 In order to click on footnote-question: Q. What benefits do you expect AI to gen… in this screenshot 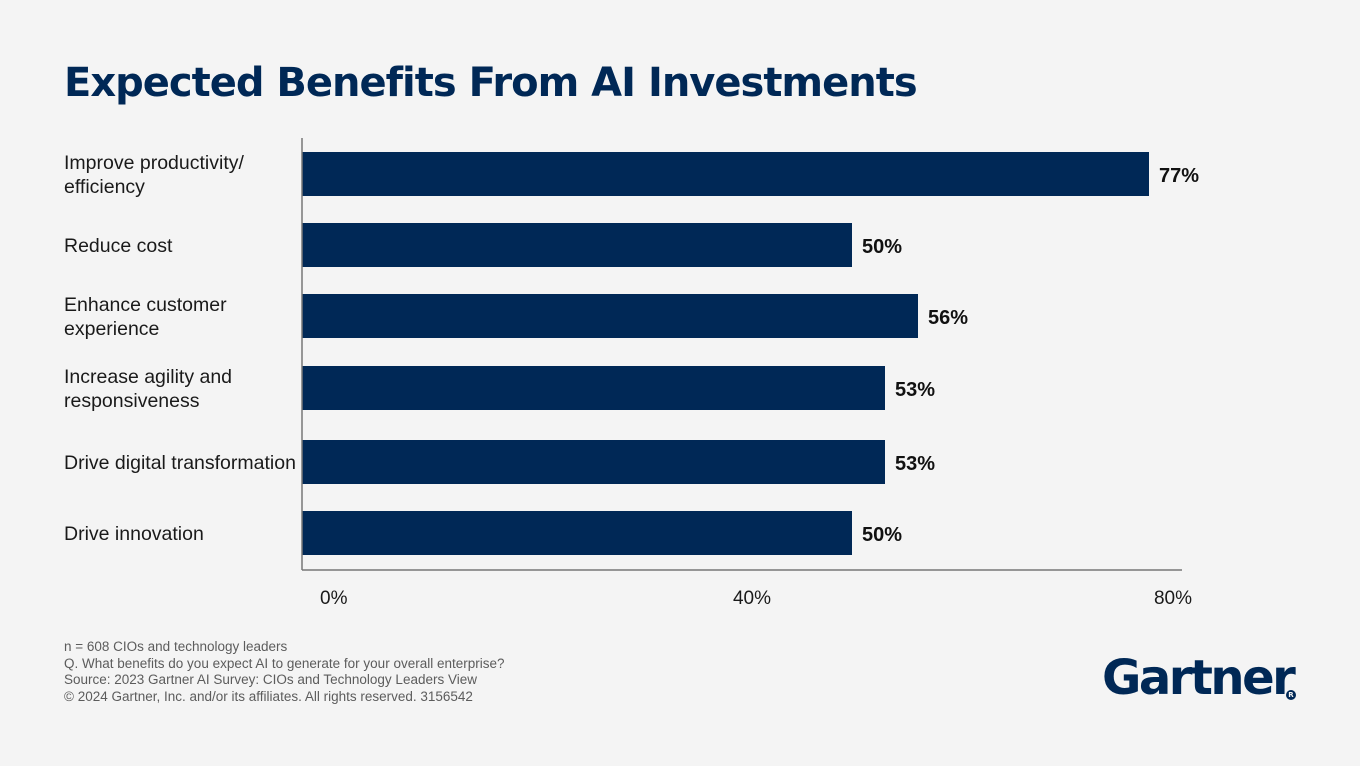, I will do `click(284, 663)`.